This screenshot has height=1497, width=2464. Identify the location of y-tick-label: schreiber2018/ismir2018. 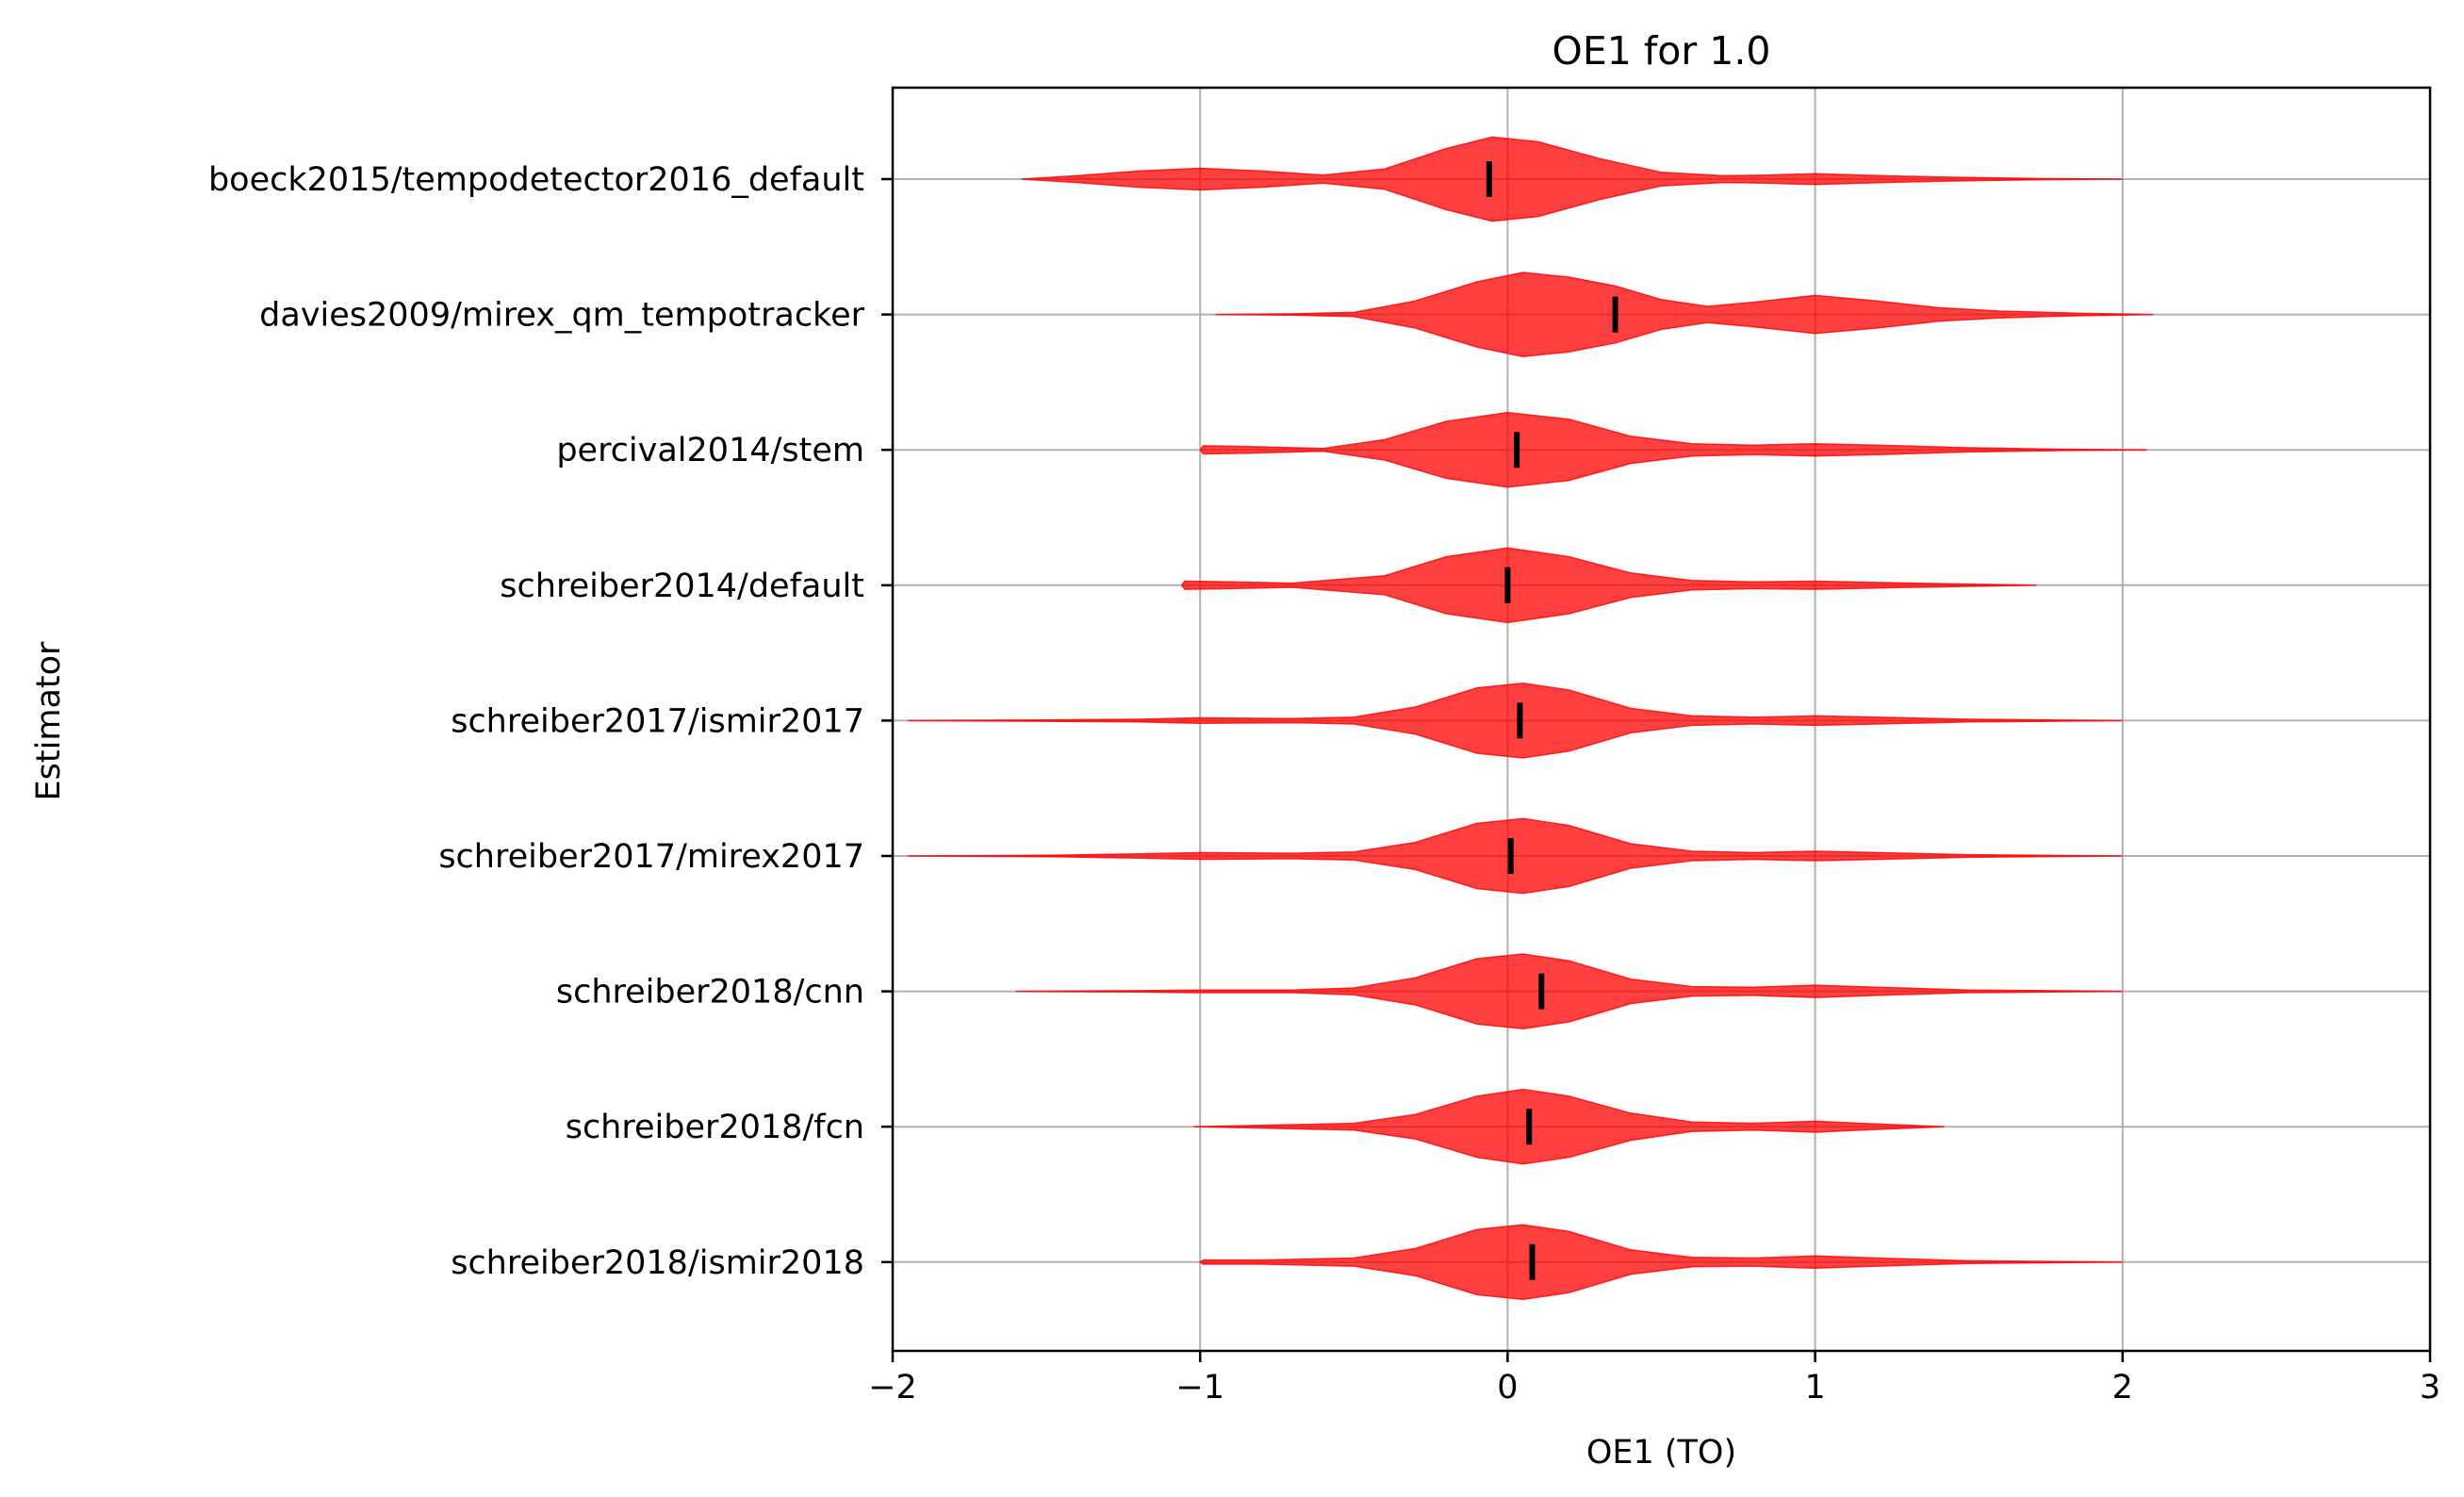
(657, 1263).